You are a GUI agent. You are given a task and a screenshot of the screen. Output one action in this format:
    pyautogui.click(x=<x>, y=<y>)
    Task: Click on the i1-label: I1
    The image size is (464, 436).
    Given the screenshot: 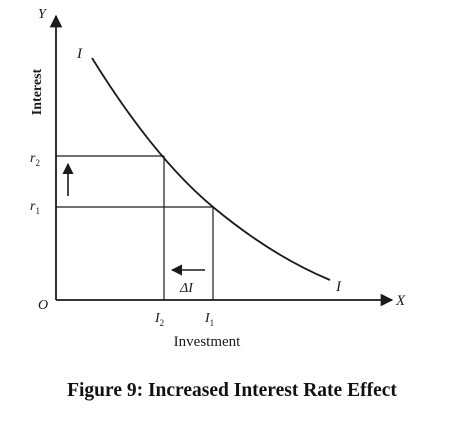 What is the action you would take?
    pyautogui.click(x=209, y=319)
    